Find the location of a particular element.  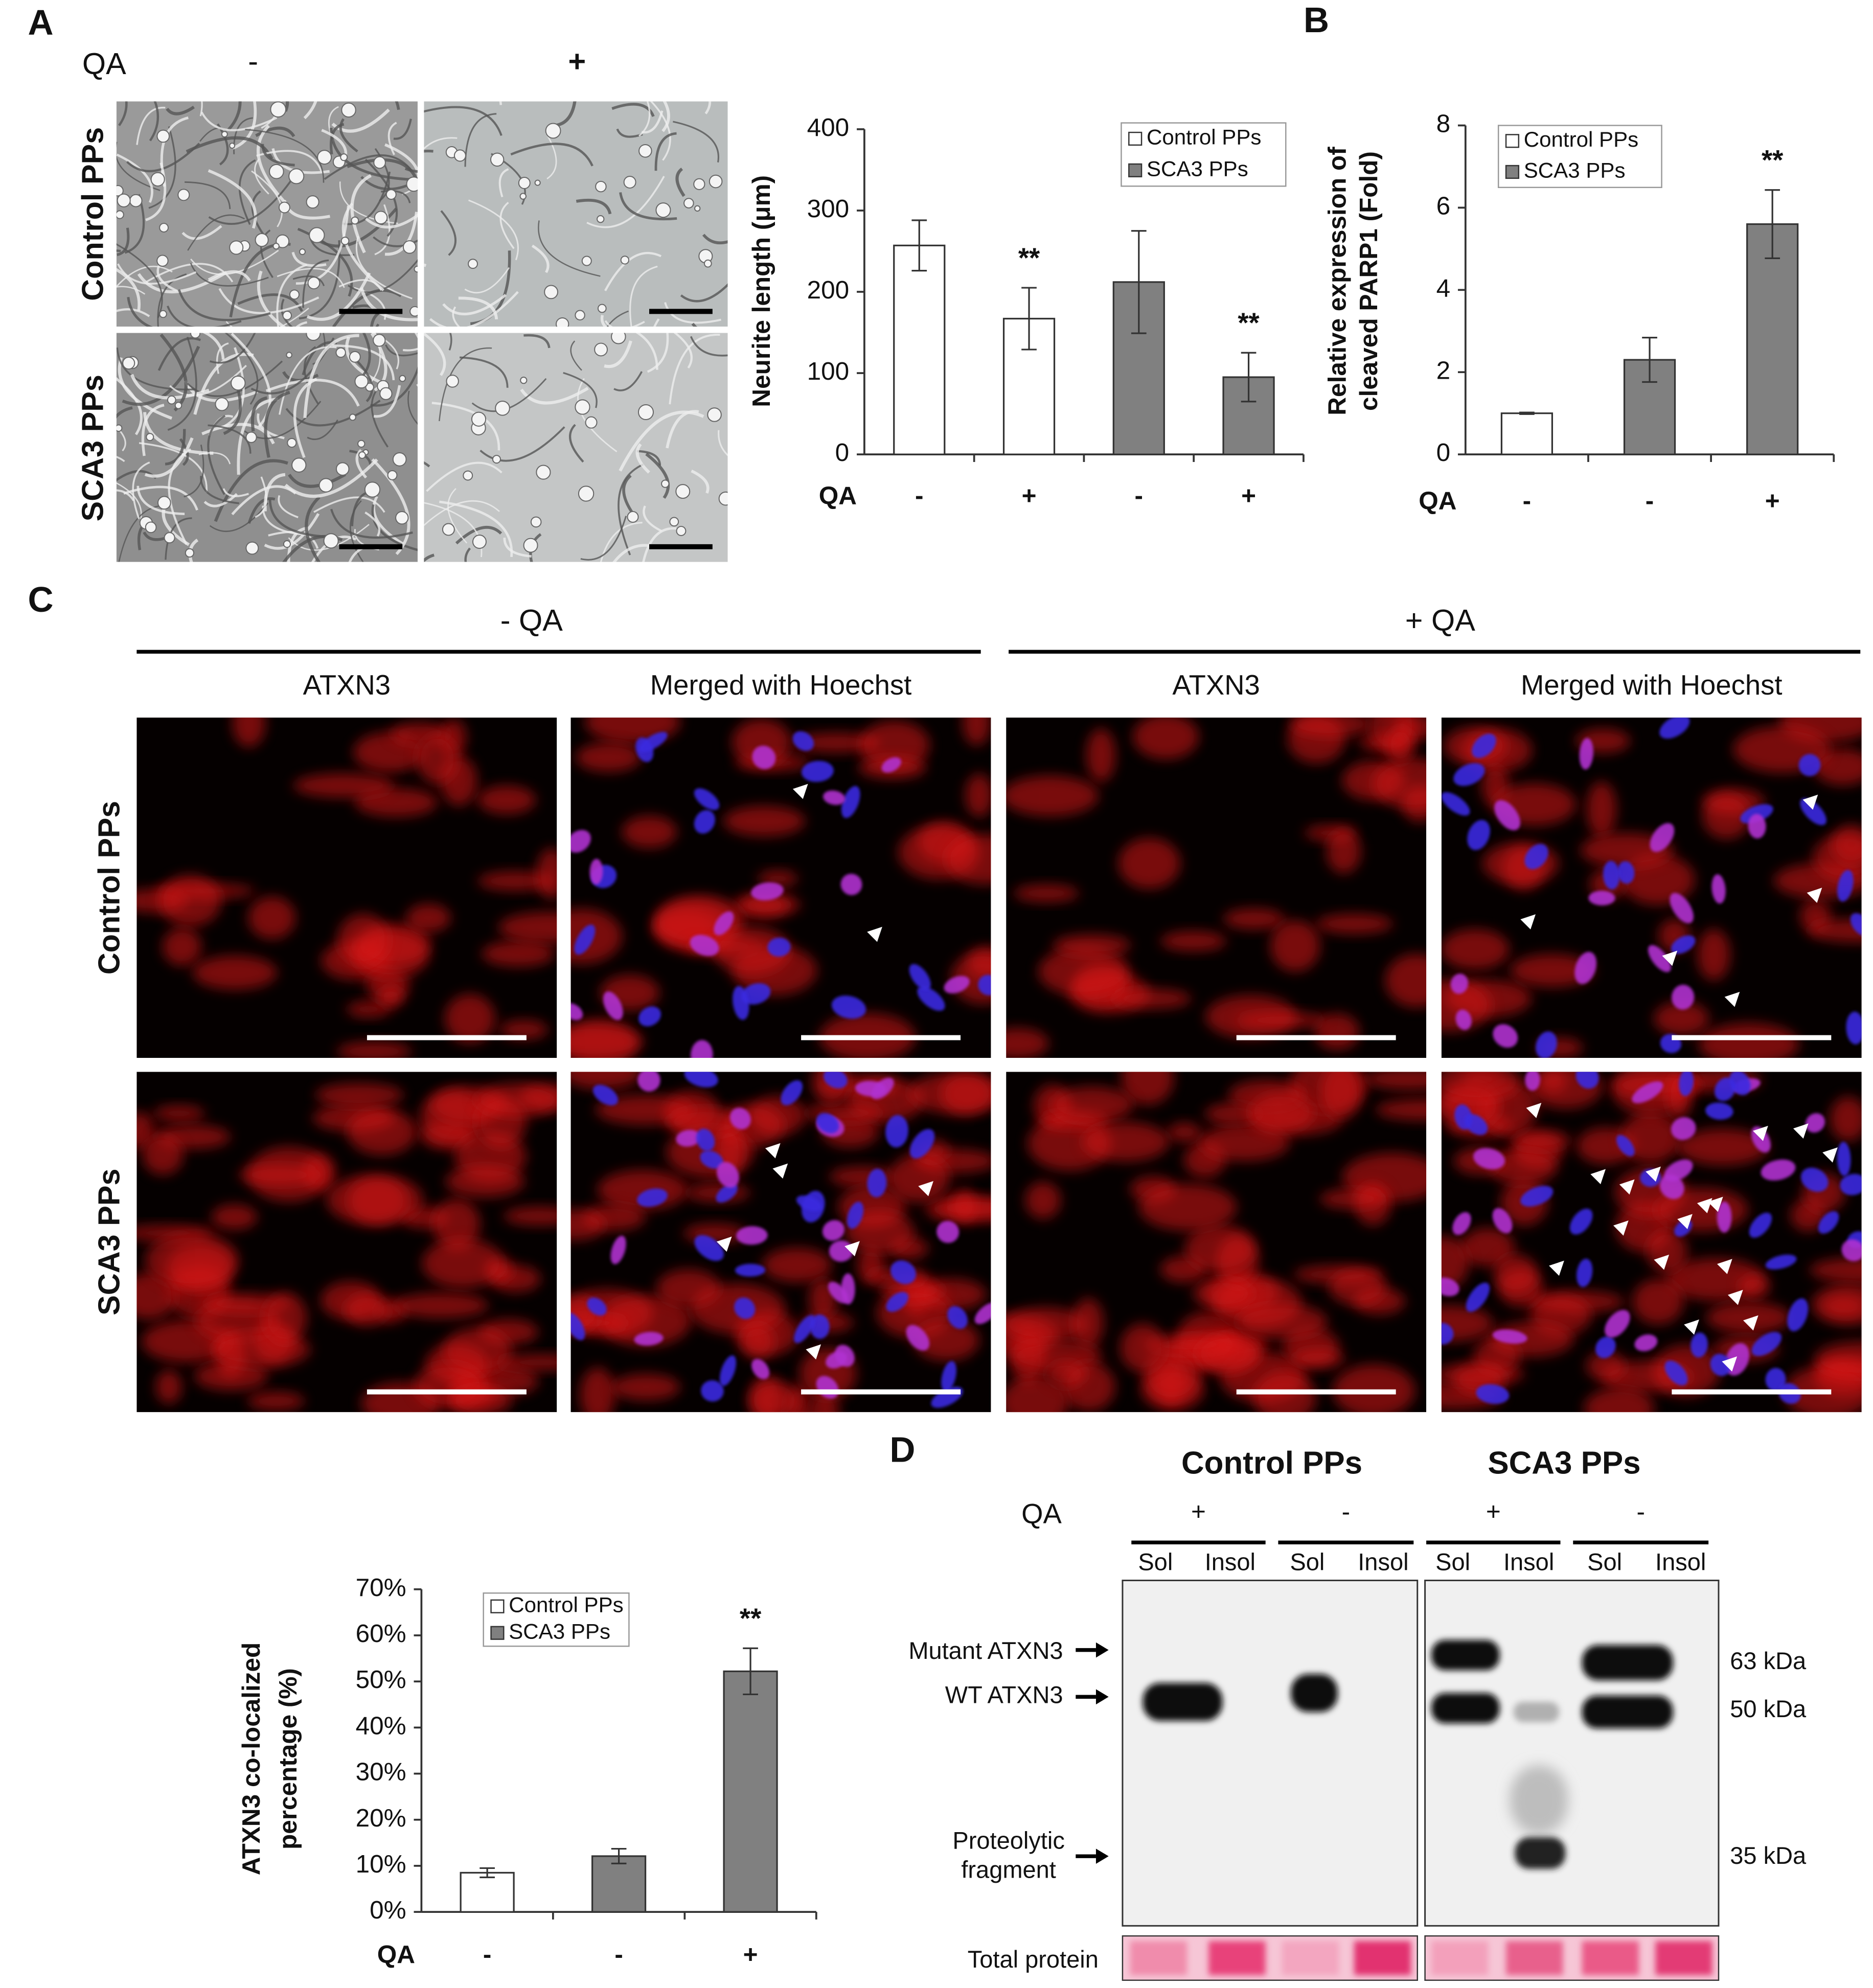

y-axis-label: cleaved PARP1 (Fold) is located at coordinates (1369, 281).